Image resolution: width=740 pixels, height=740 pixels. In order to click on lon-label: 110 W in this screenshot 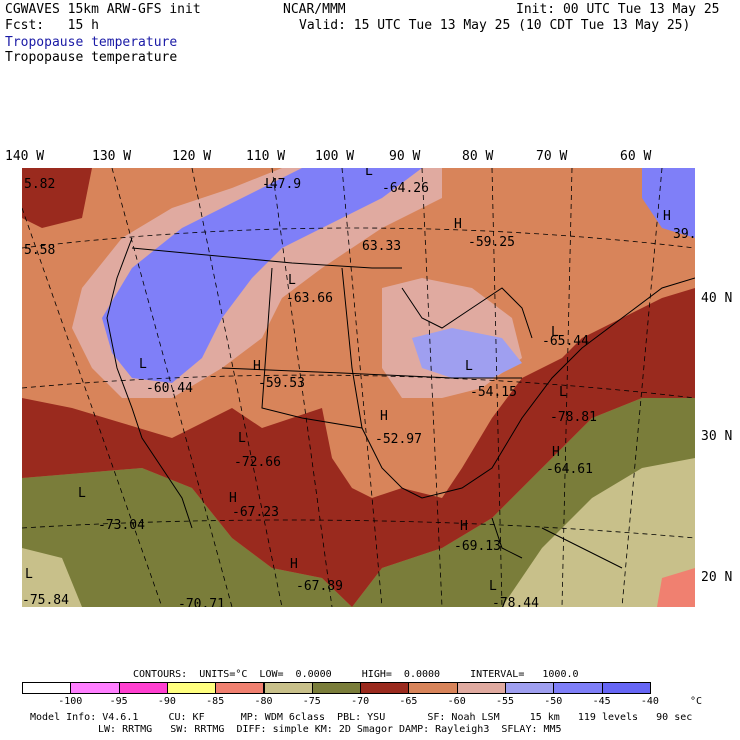, I will do `click(266, 156)`.